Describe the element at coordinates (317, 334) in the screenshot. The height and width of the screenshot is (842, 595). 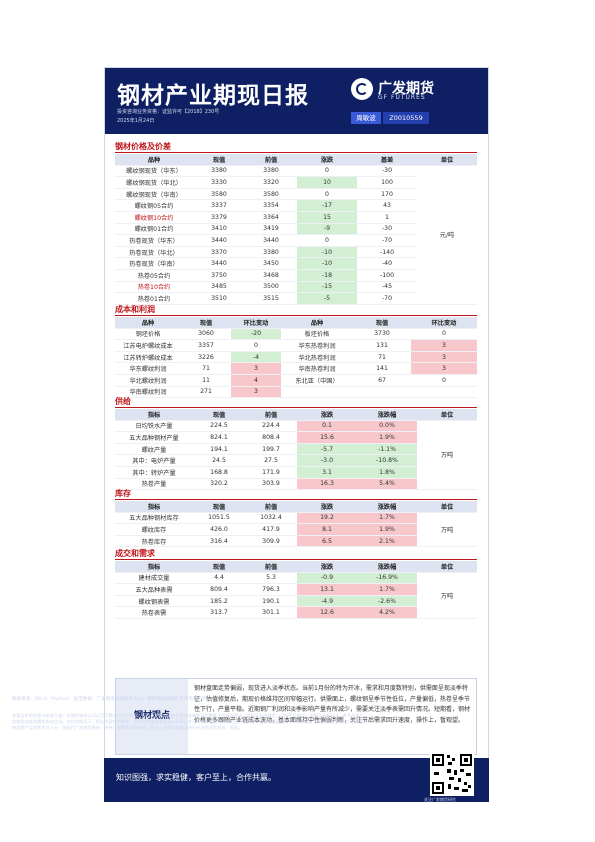
I see `row-label: 板坯价格` at that location.